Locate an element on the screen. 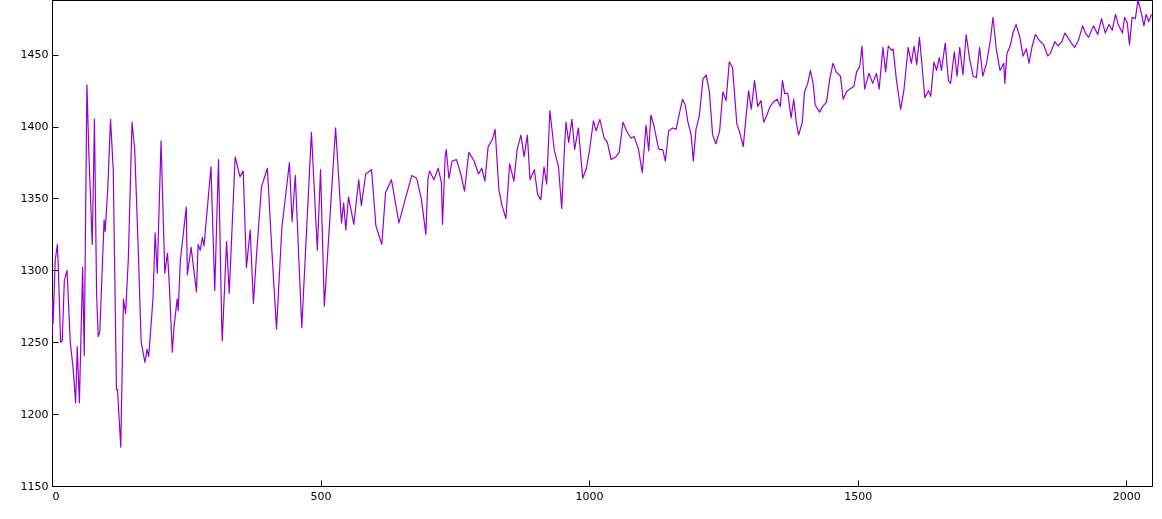  y-tick-label: 1350 is located at coordinates (34, 198).